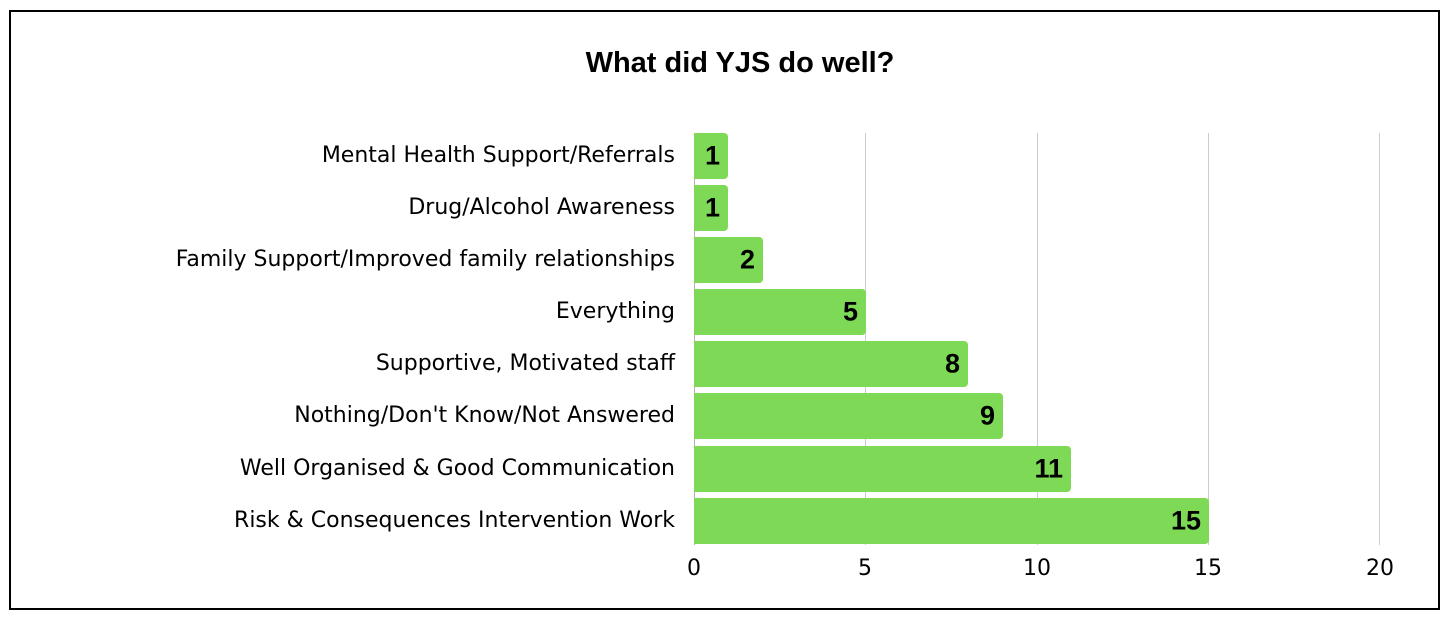 Image resolution: width=1451 pixels, height=622 pixels. What do you see at coordinates (1037, 568) in the screenshot?
I see `x-tick-label: 10` at bounding box center [1037, 568].